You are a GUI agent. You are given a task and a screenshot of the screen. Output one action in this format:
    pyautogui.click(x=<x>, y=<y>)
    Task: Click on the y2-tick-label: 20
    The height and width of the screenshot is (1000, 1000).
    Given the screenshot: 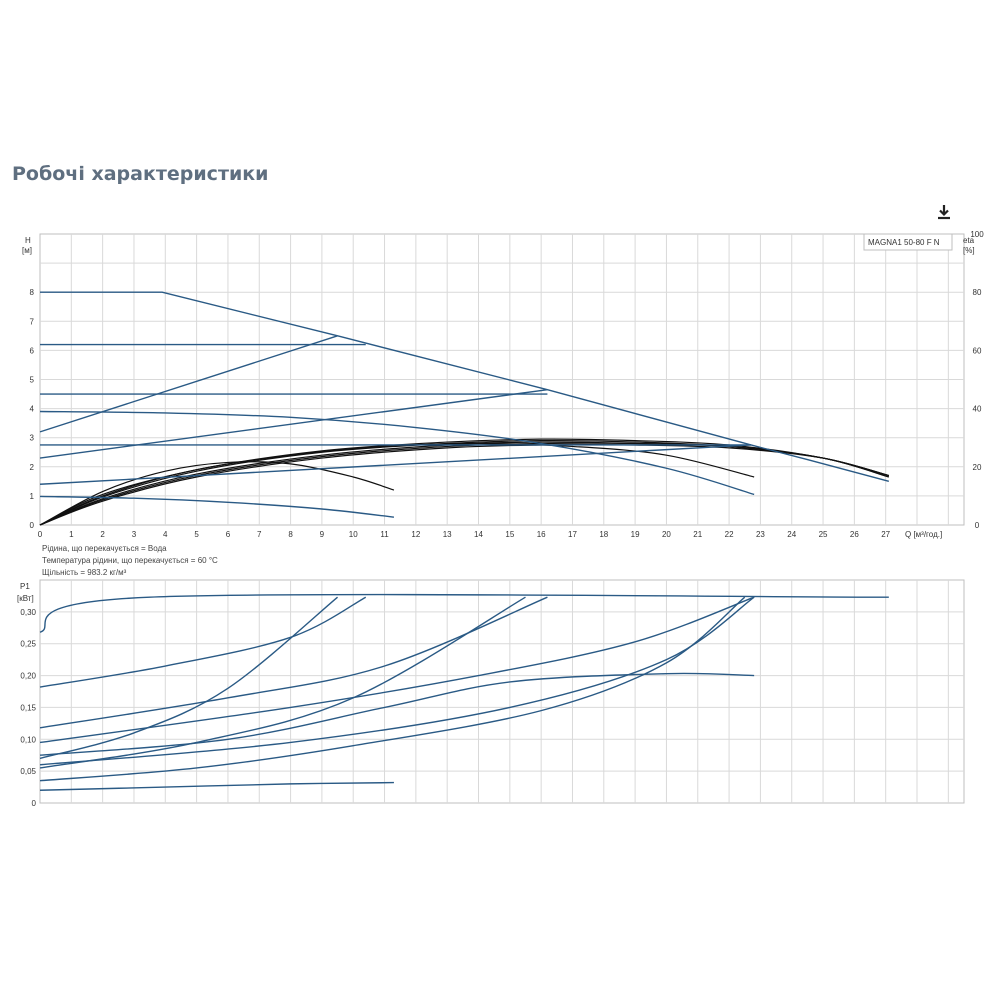 What is the action you would take?
    pyautogui.click(x=977, y=467)
    